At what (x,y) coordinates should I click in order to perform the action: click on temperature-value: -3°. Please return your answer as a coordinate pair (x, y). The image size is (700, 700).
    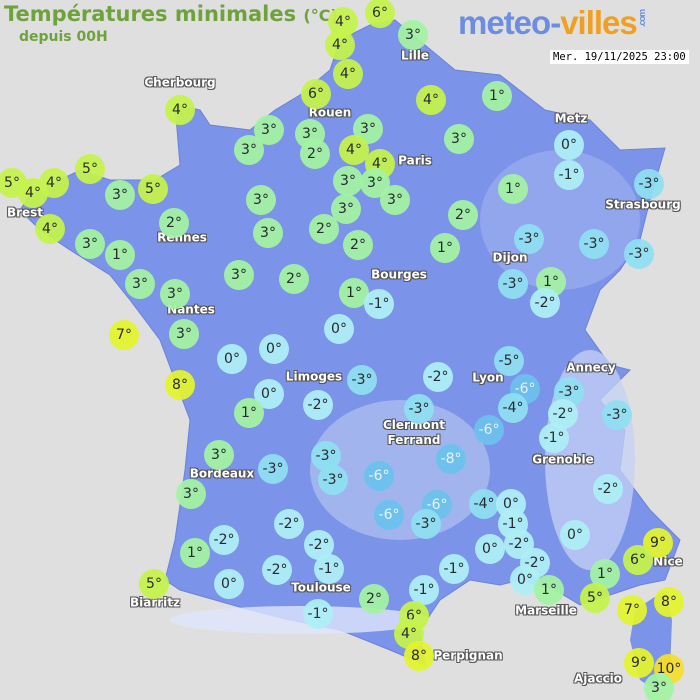
    Looking at the image, I should click on (333, 479).